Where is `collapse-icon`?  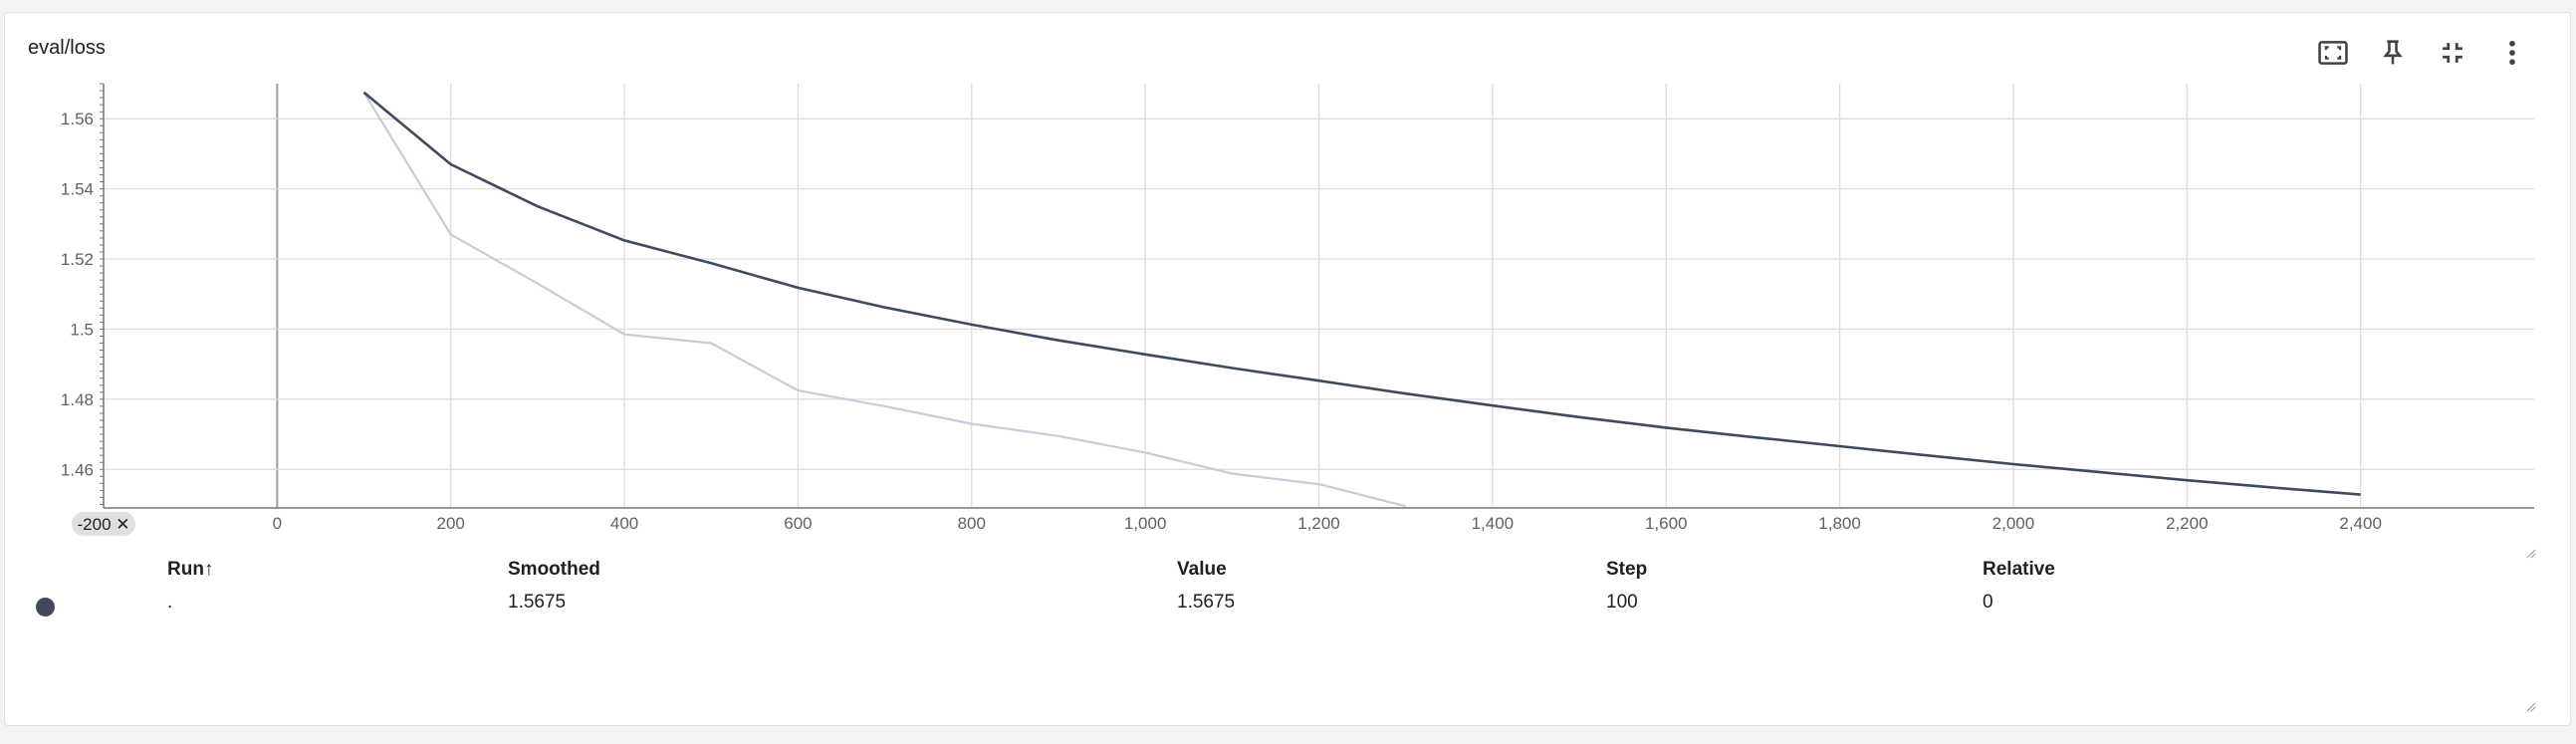
collapse-icon is located at coordinates (2452, 53).